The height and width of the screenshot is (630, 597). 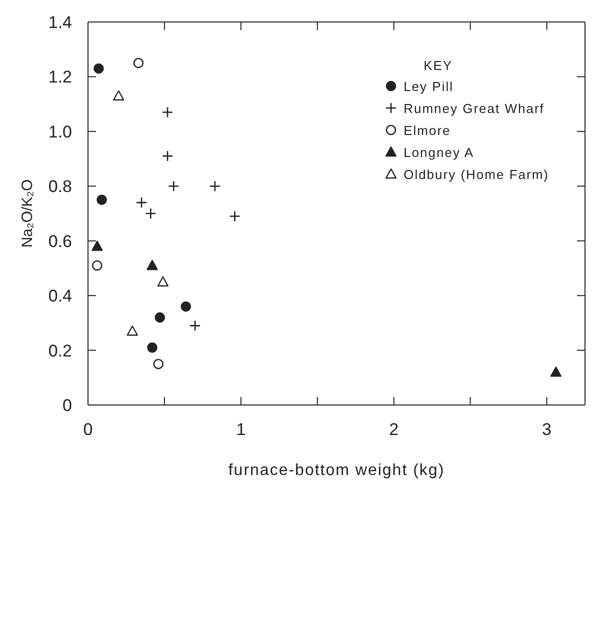 I want to click on legend-title: KEY, so click(x=438, y=65).